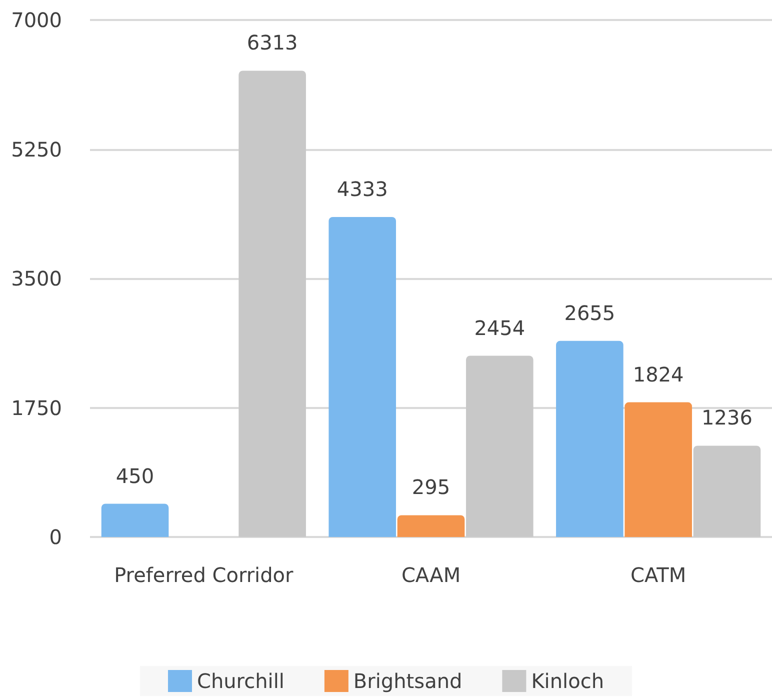  Describe the element at coordinates (590, 312) in the screenshot. I see `data-label: 2655` at that location.